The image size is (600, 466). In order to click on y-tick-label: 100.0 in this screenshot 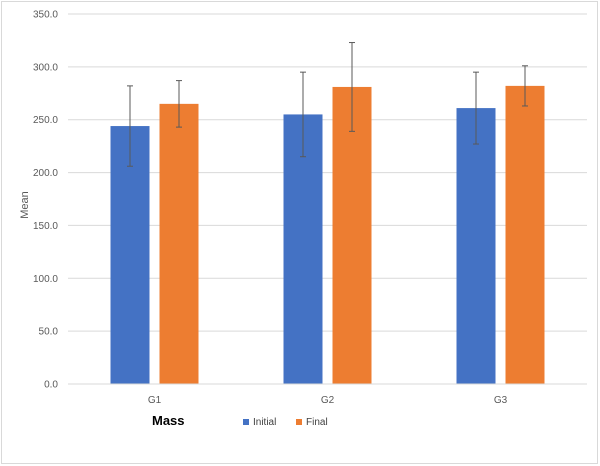, I will do `click(45, 279)`.